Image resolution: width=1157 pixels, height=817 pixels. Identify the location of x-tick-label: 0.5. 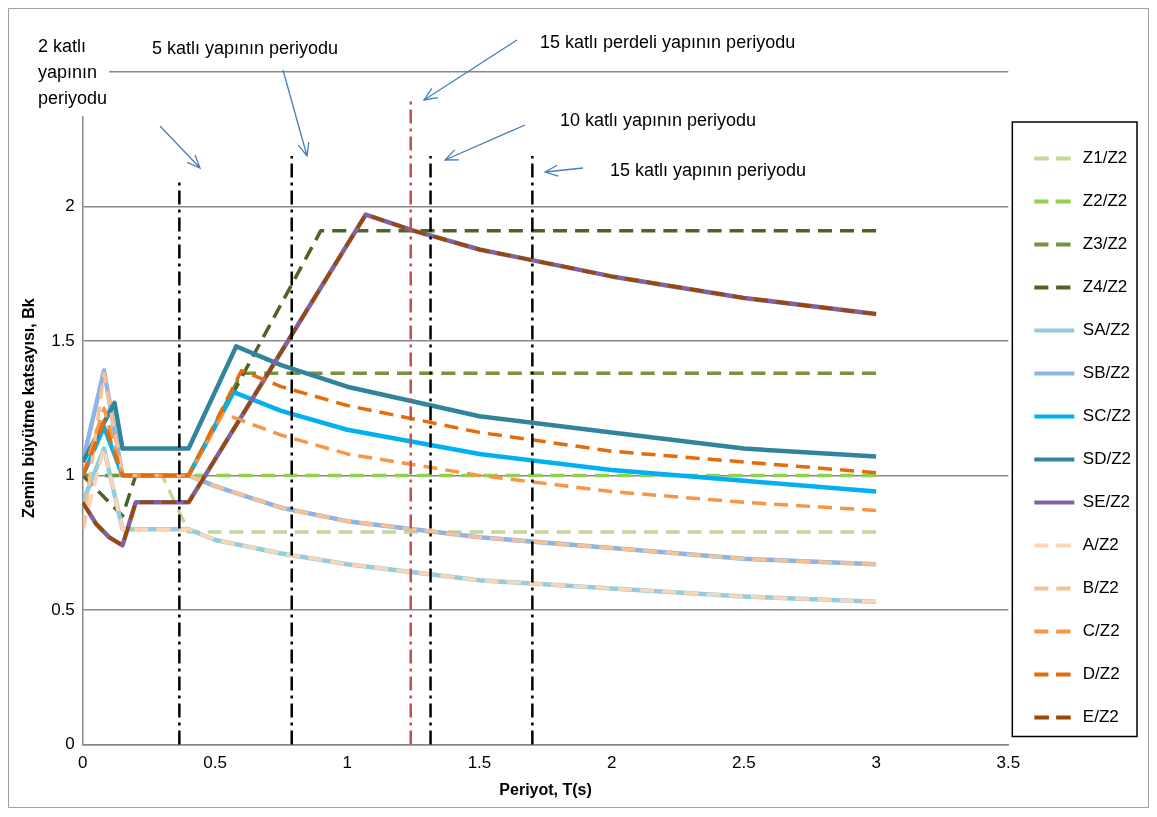
(215, 763).